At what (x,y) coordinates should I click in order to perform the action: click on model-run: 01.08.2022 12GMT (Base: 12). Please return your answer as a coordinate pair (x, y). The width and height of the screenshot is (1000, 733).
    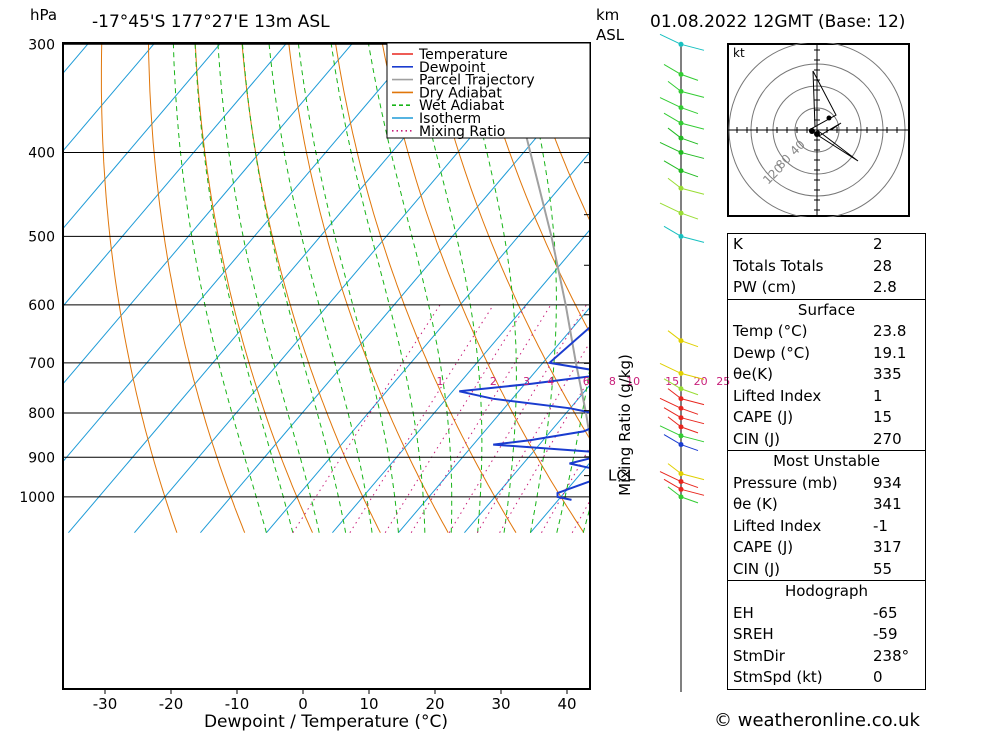
    Looking at the image, I should click on (778, 22).